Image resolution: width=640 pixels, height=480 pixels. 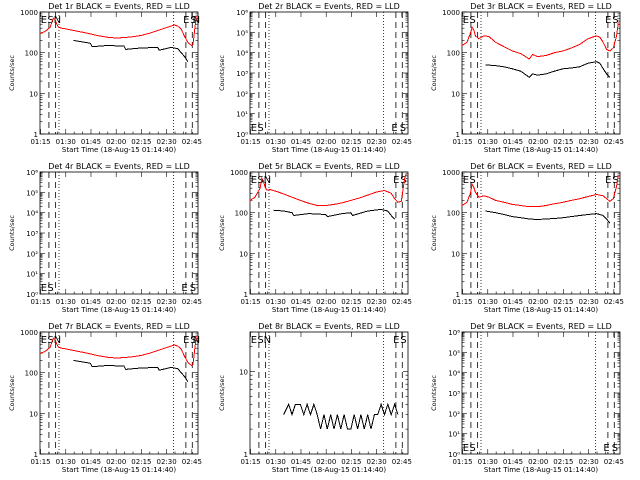 I want to click on y-tick-label: 10⁰, so click(x=454, y=455).